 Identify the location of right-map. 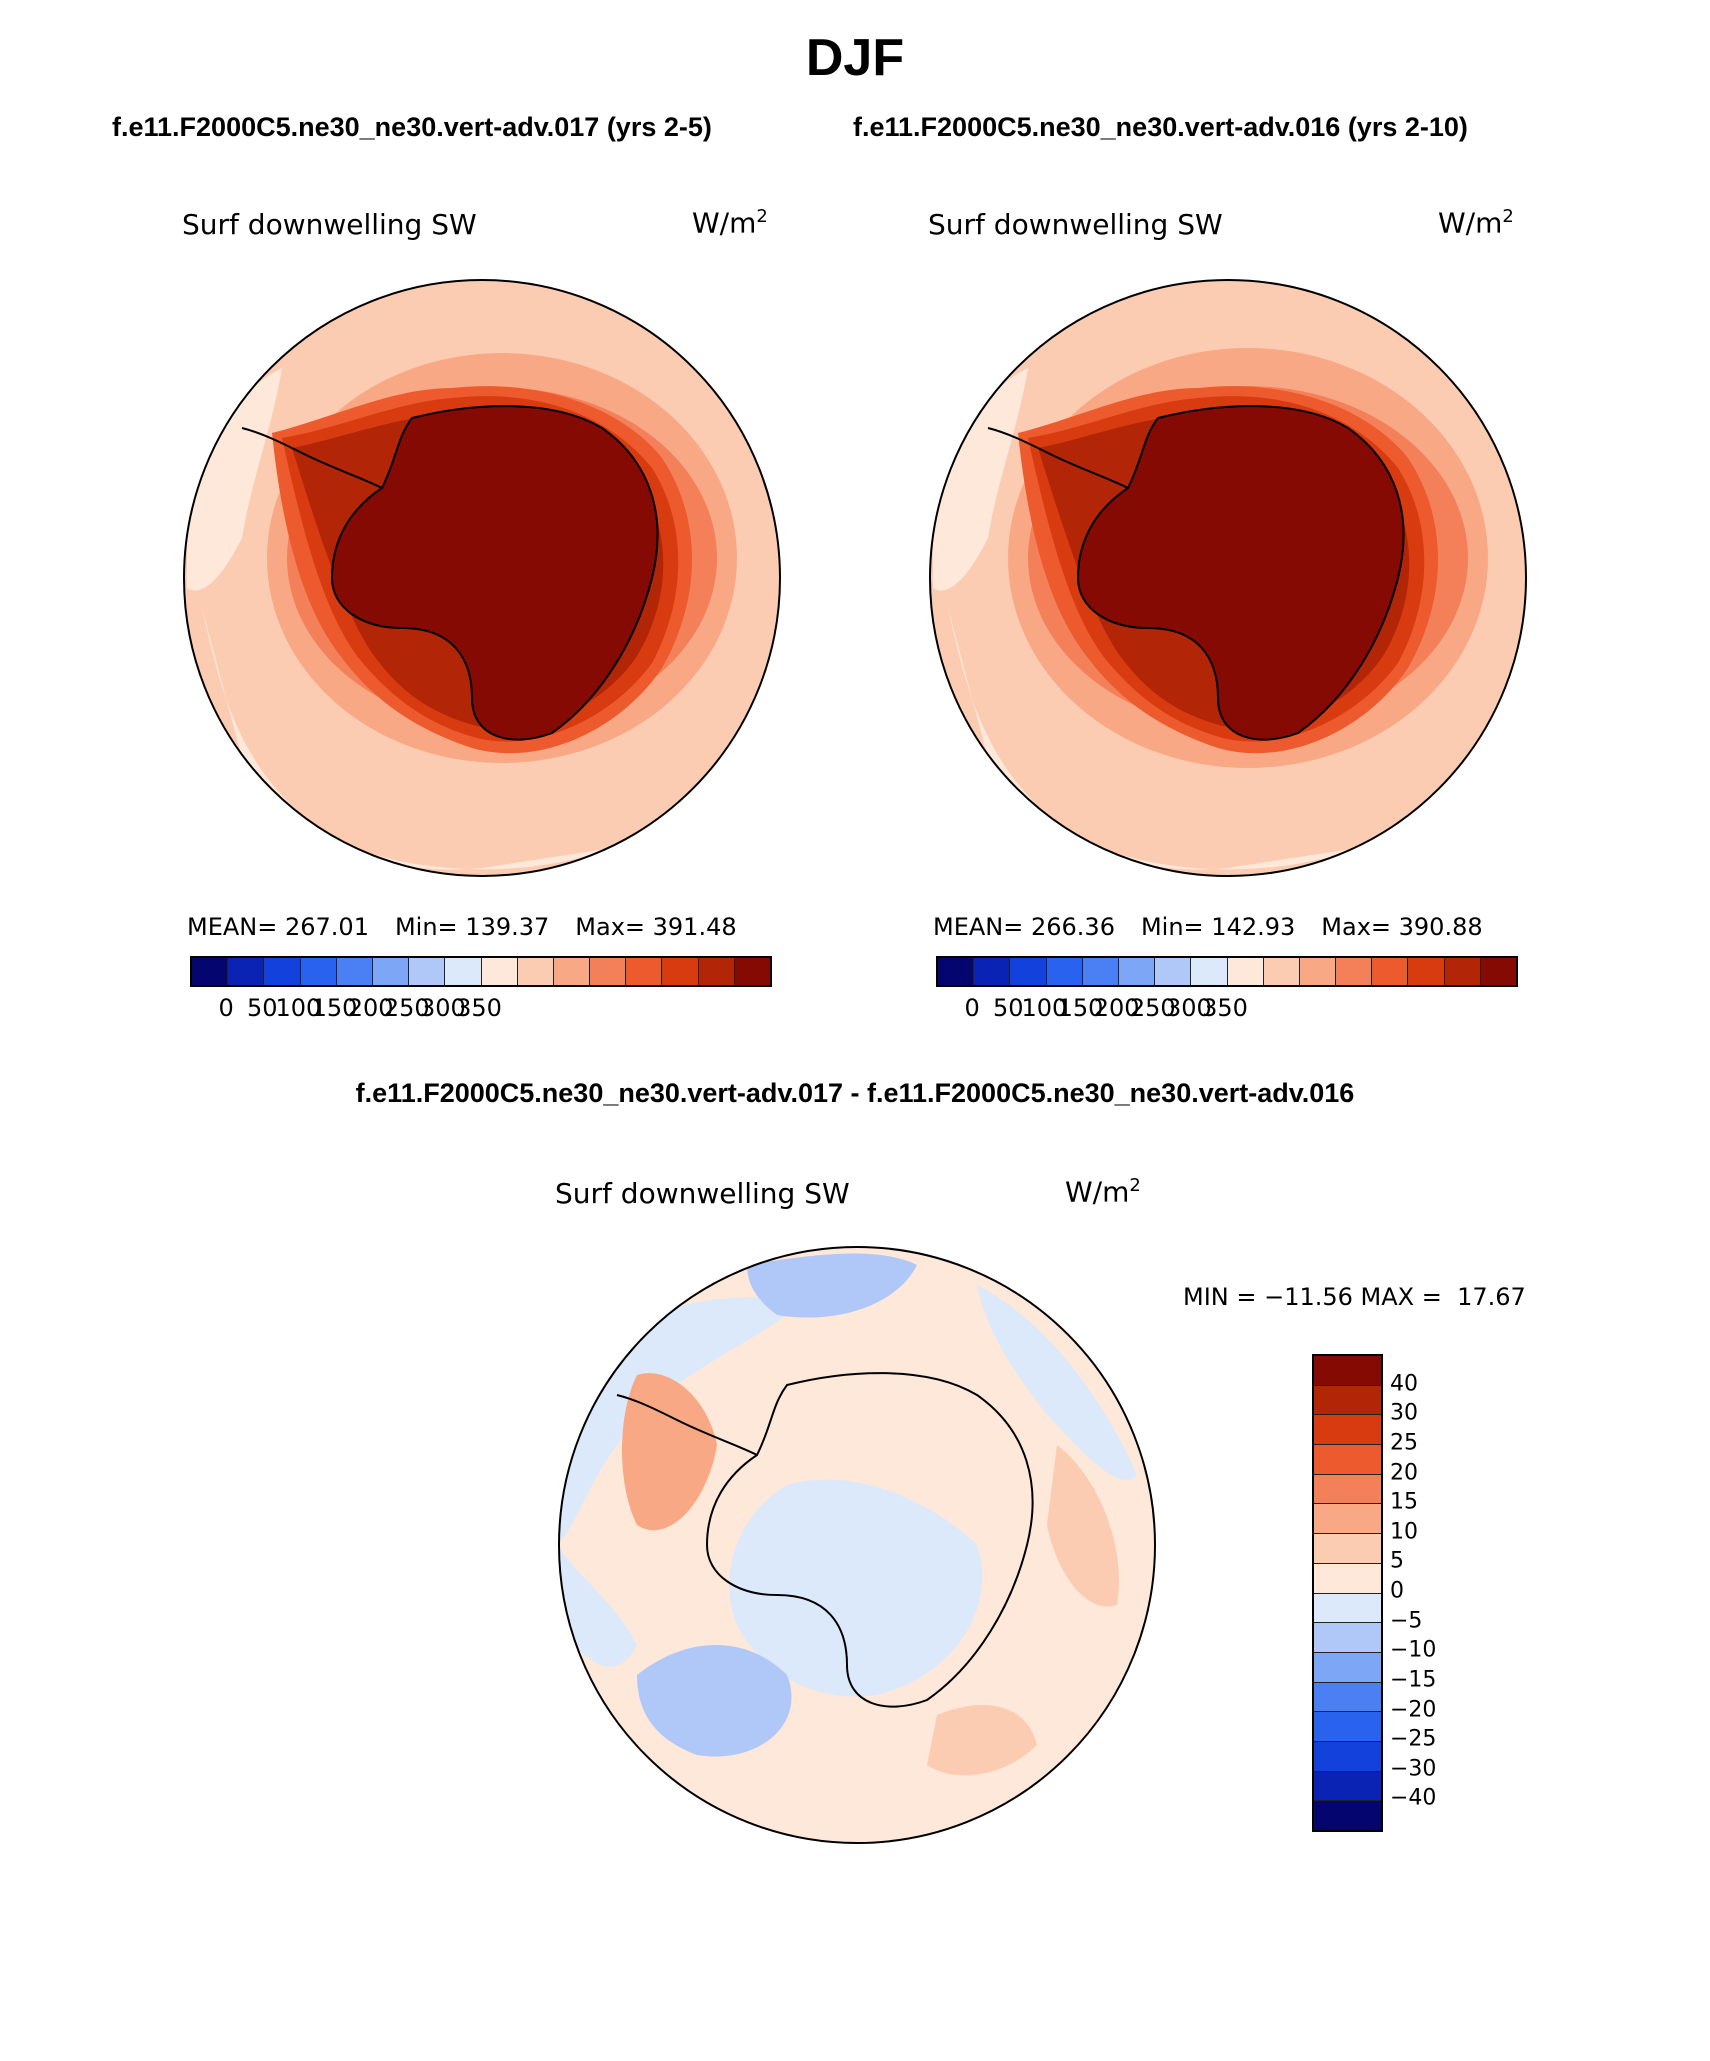
(1228, 578).